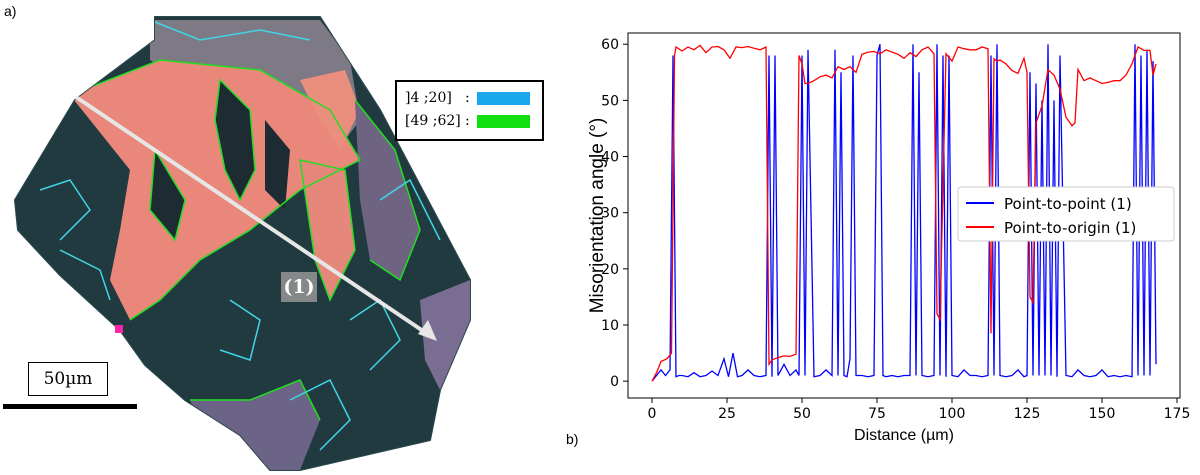 This screenshot has width=1200, height=475. Describe the element at coordinates (614, 382) in the screenshot. I see `y-tick-label: 0` at that location.